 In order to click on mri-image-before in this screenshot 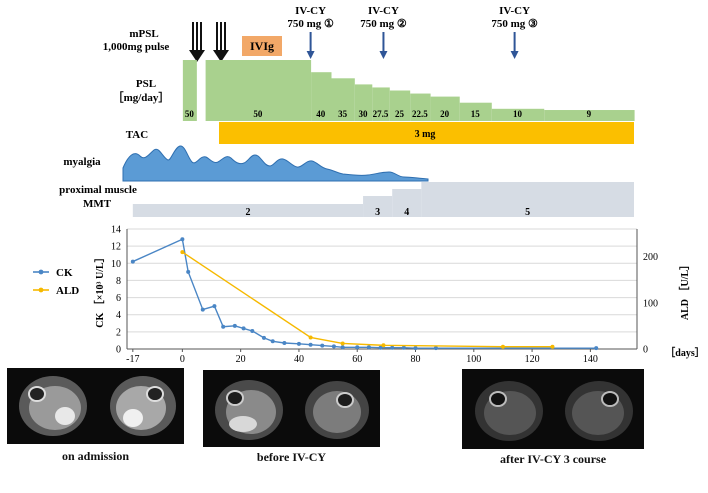, I will do `click(292, 410)`.